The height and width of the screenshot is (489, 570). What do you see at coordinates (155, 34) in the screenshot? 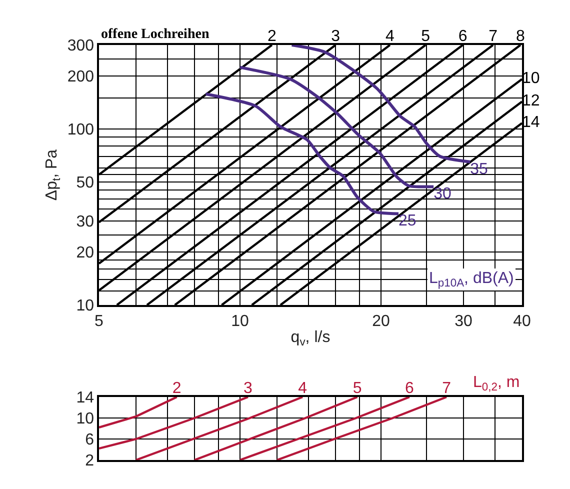
I see `chart-title: offene Lochreihen` at bounding box center [155, 34].